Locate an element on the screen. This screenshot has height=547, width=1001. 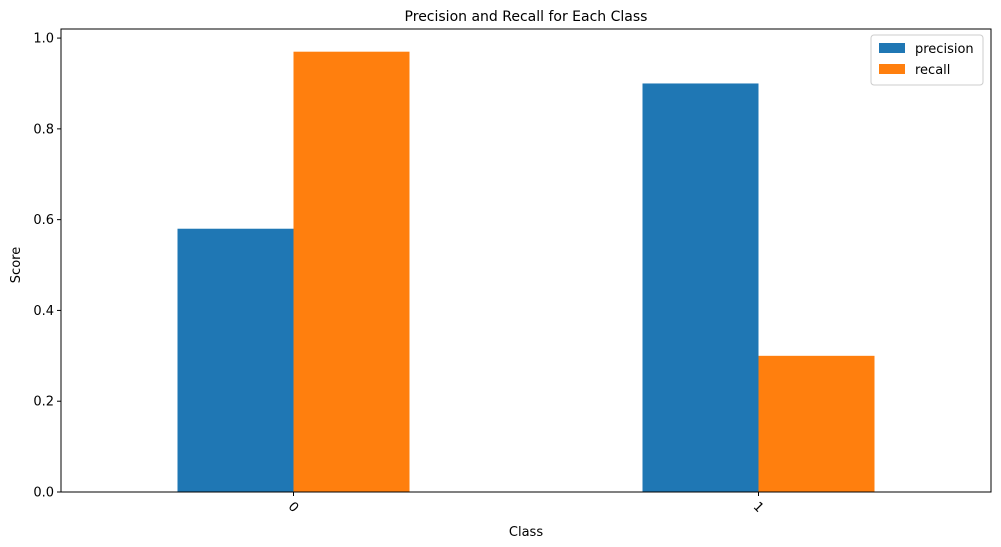
y-tick-label: 0.0 is located at coordinates (43, 493).